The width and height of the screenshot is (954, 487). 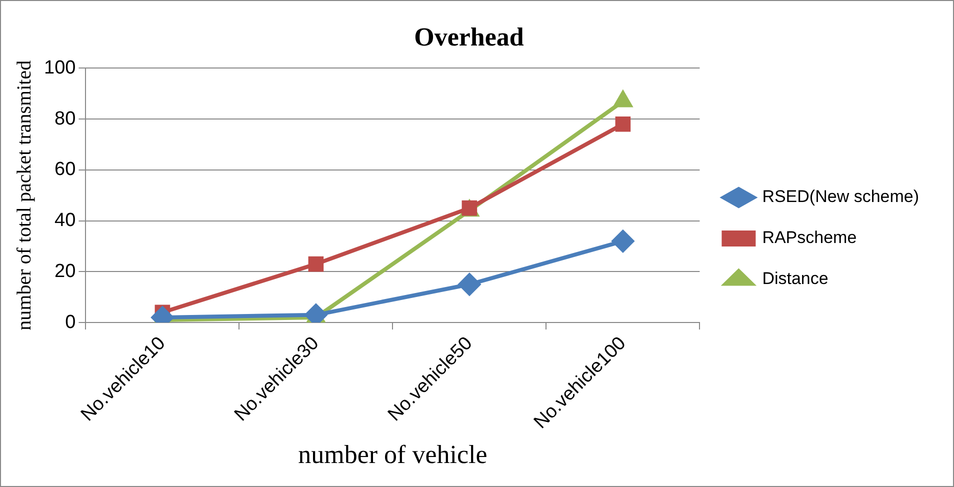 I want to click on y-tick-label: 40, so click(x=65, y=221).